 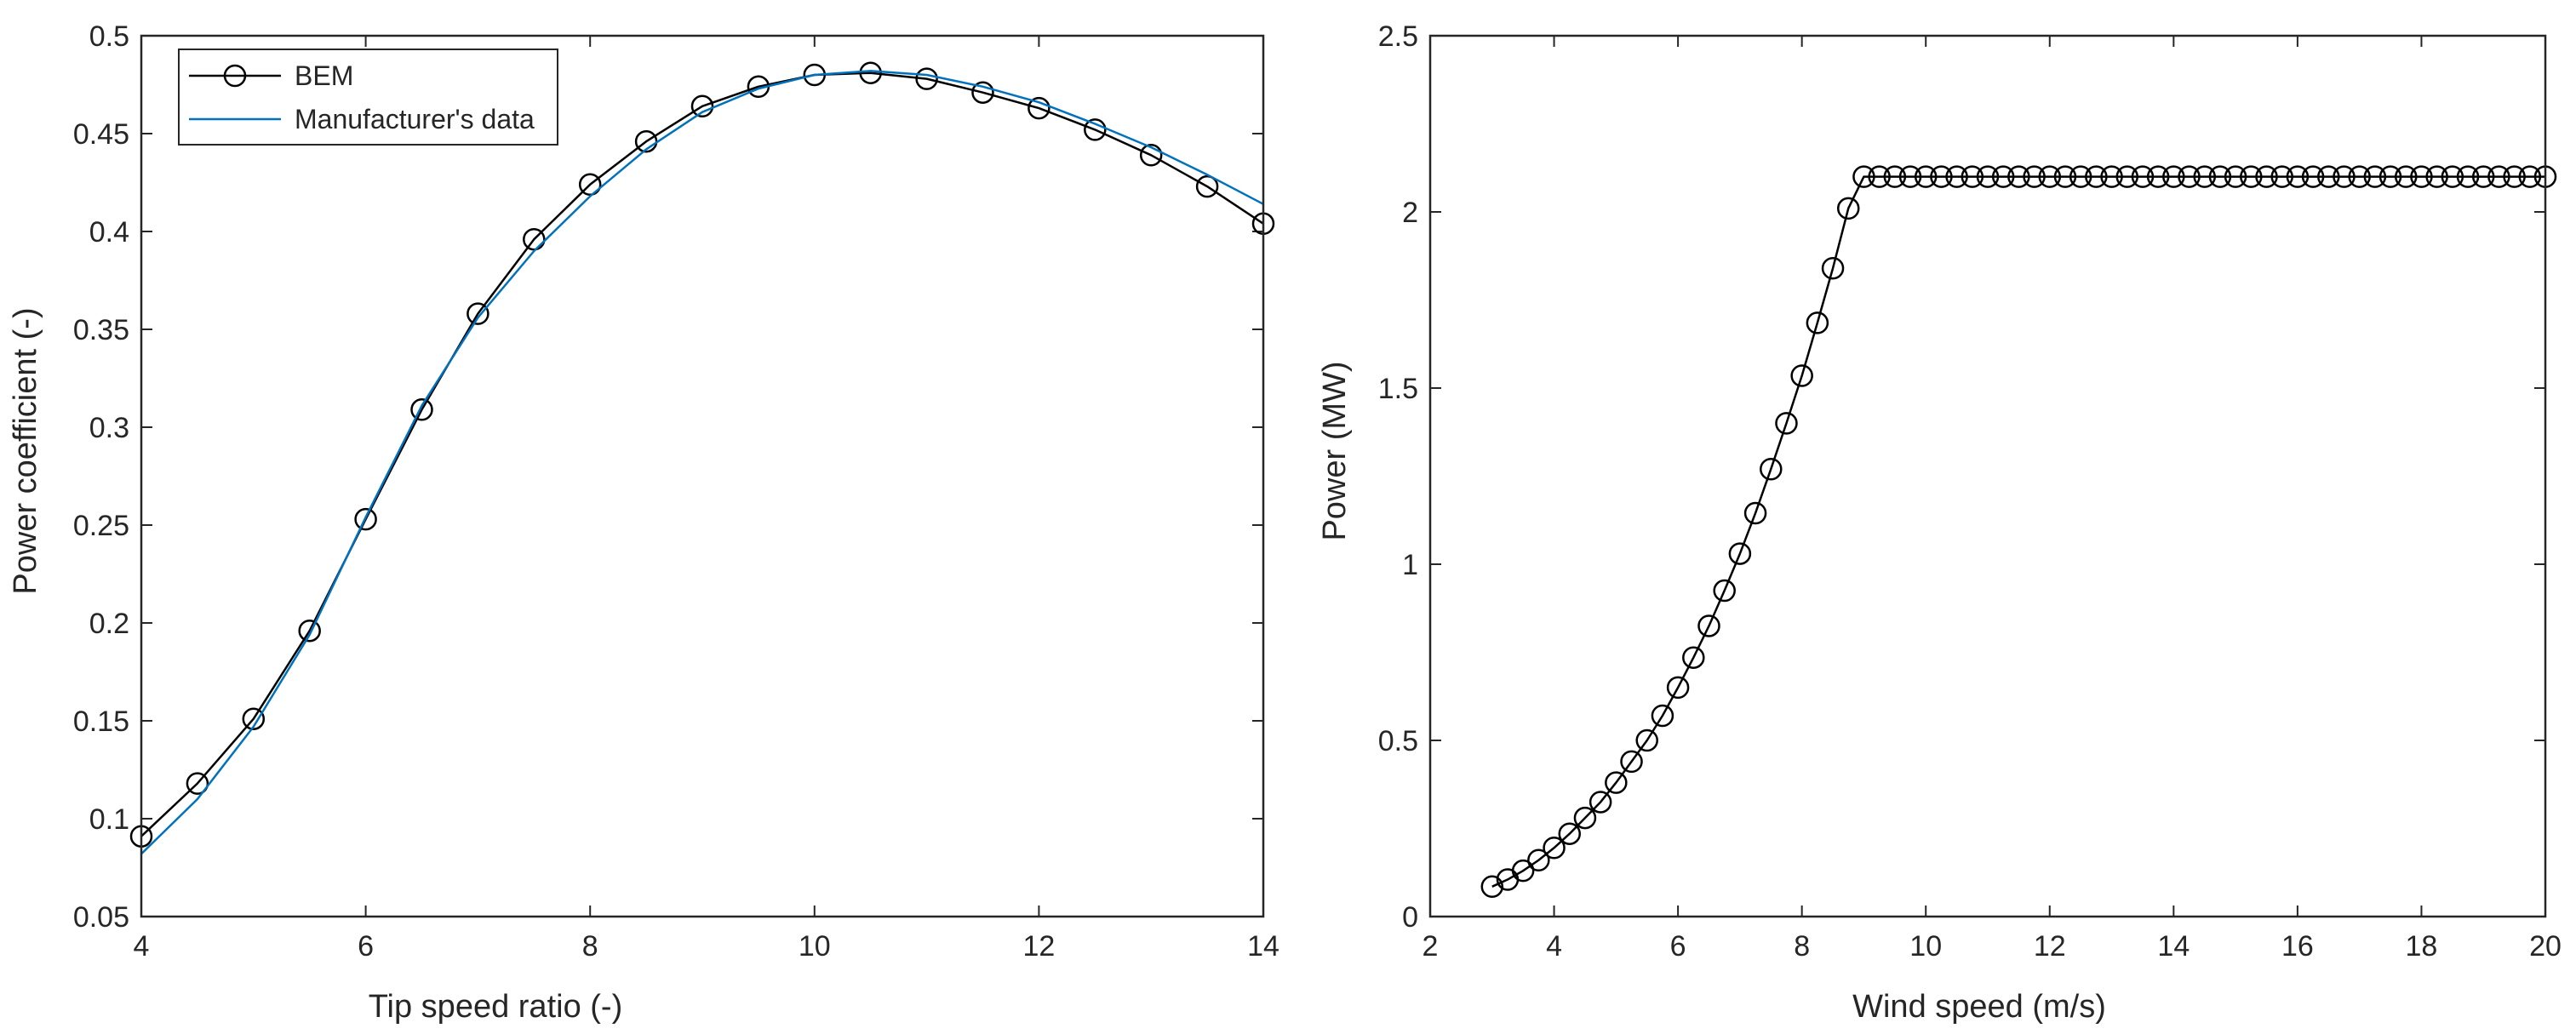 I want to click on cp-tsr-x-tick-label: 14, so click(x=1263, y=946).